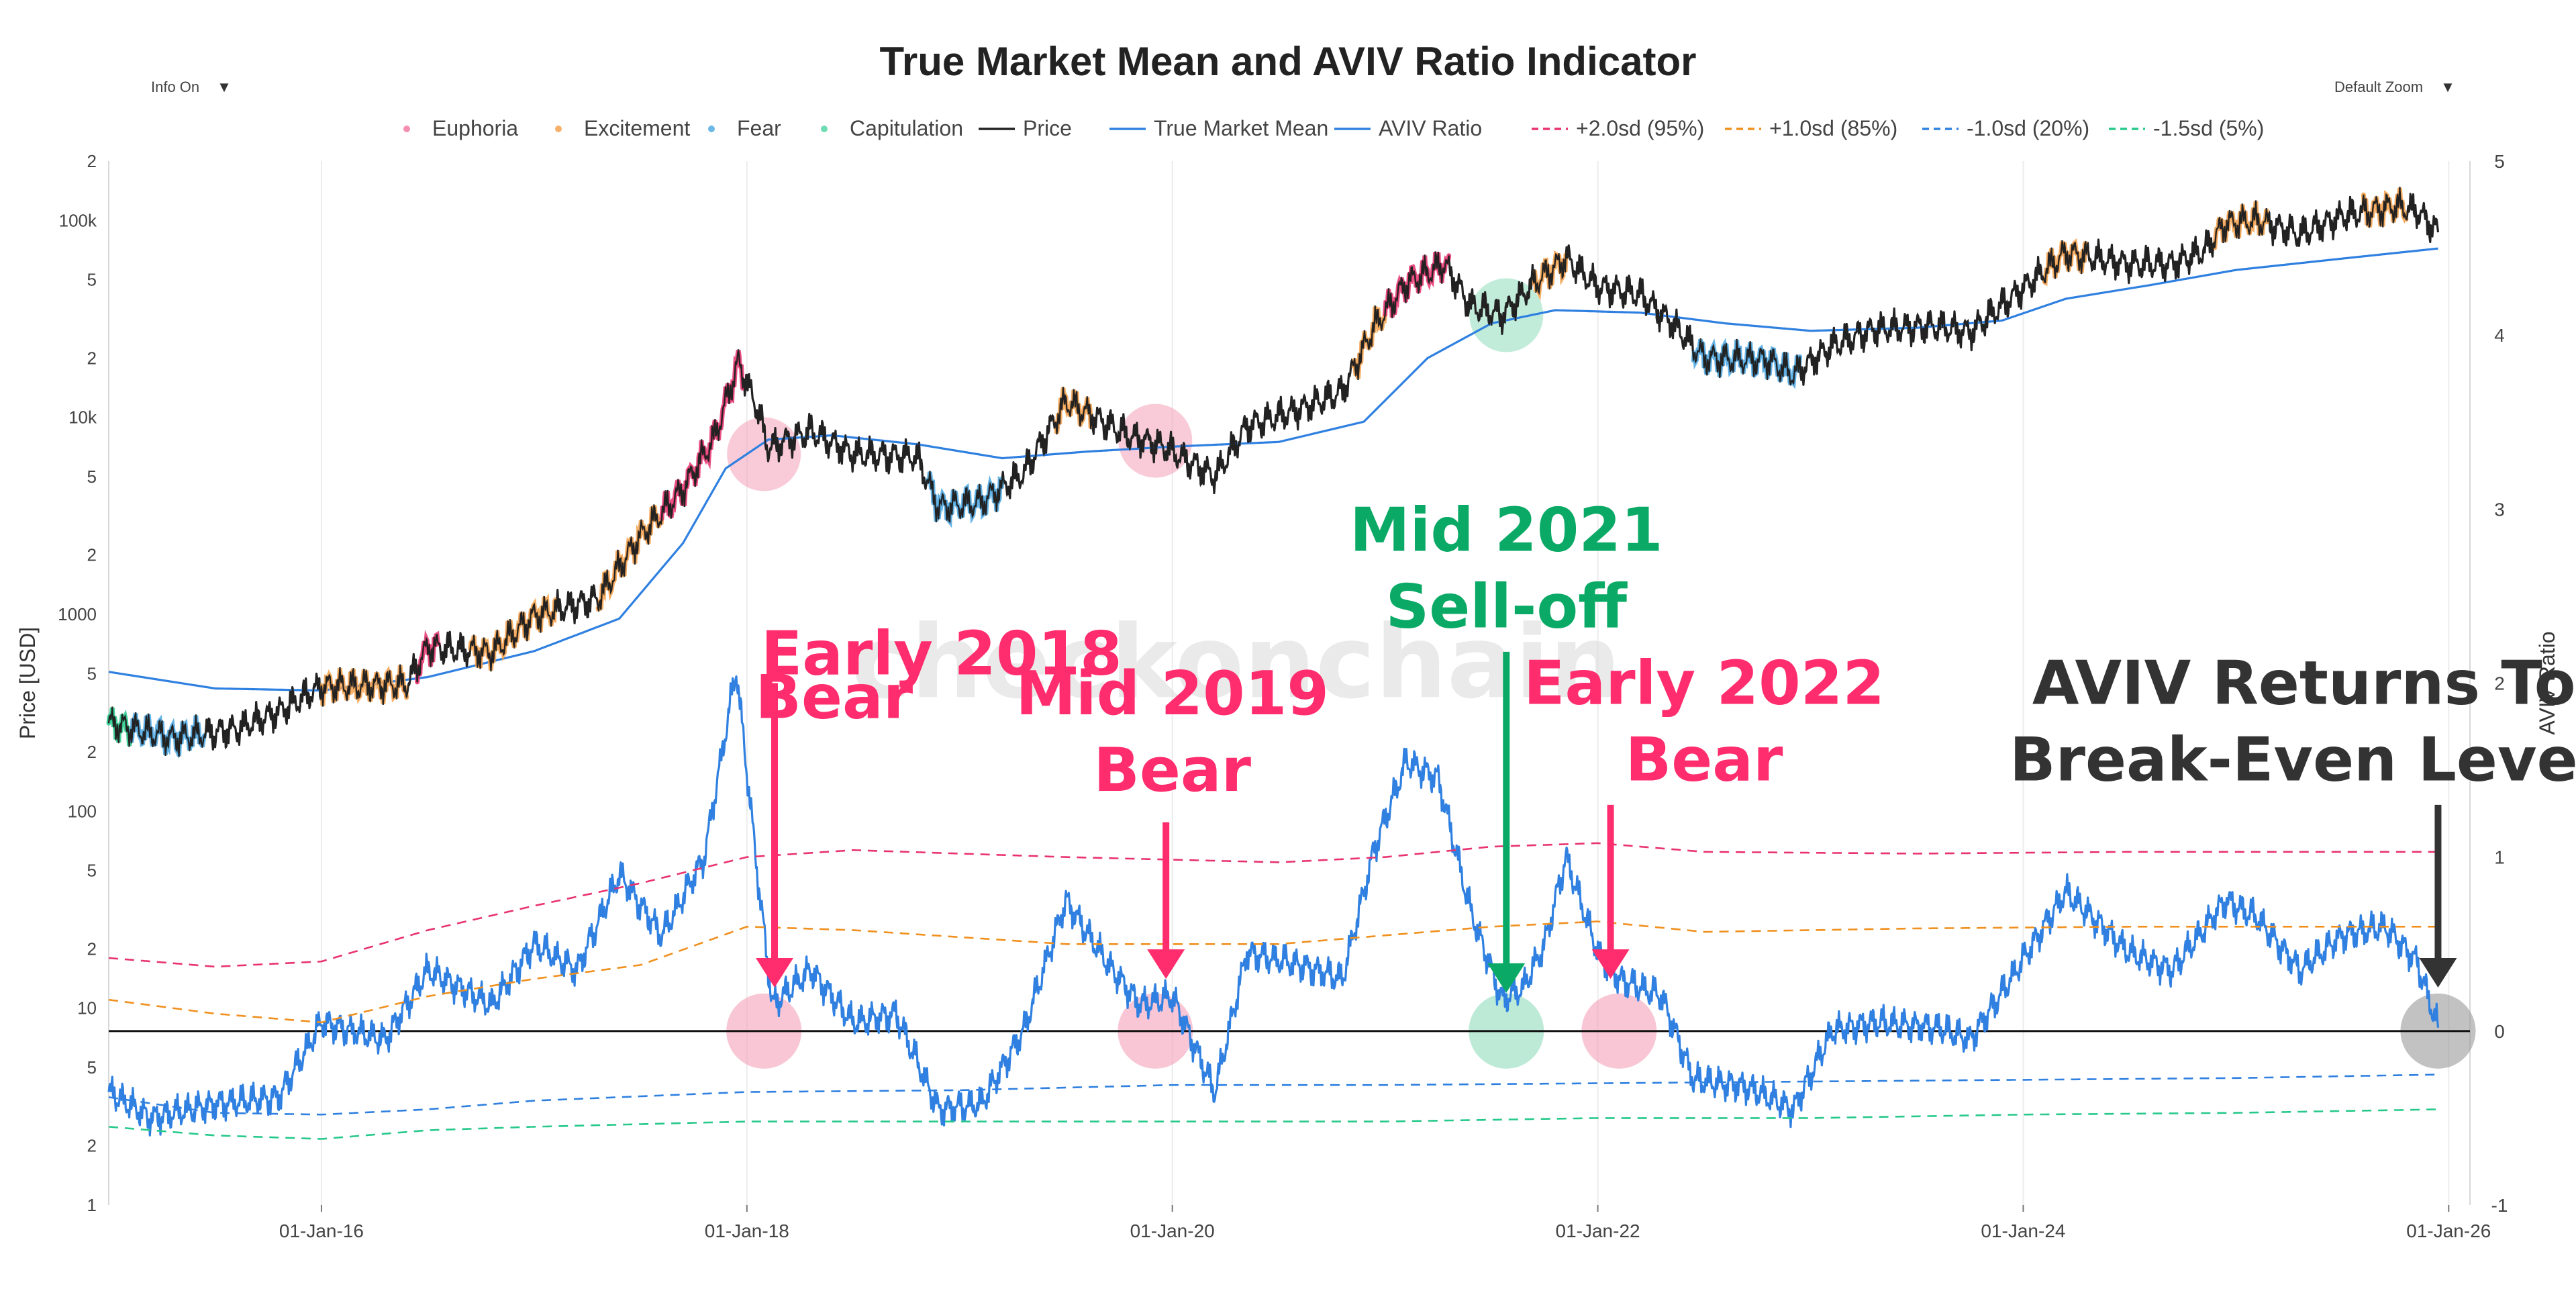 The image size is (2576, 1293). Describe the element at coordinates (1704, 684) in the screenshot. I see `annotation-label: Early 2022` at that location.